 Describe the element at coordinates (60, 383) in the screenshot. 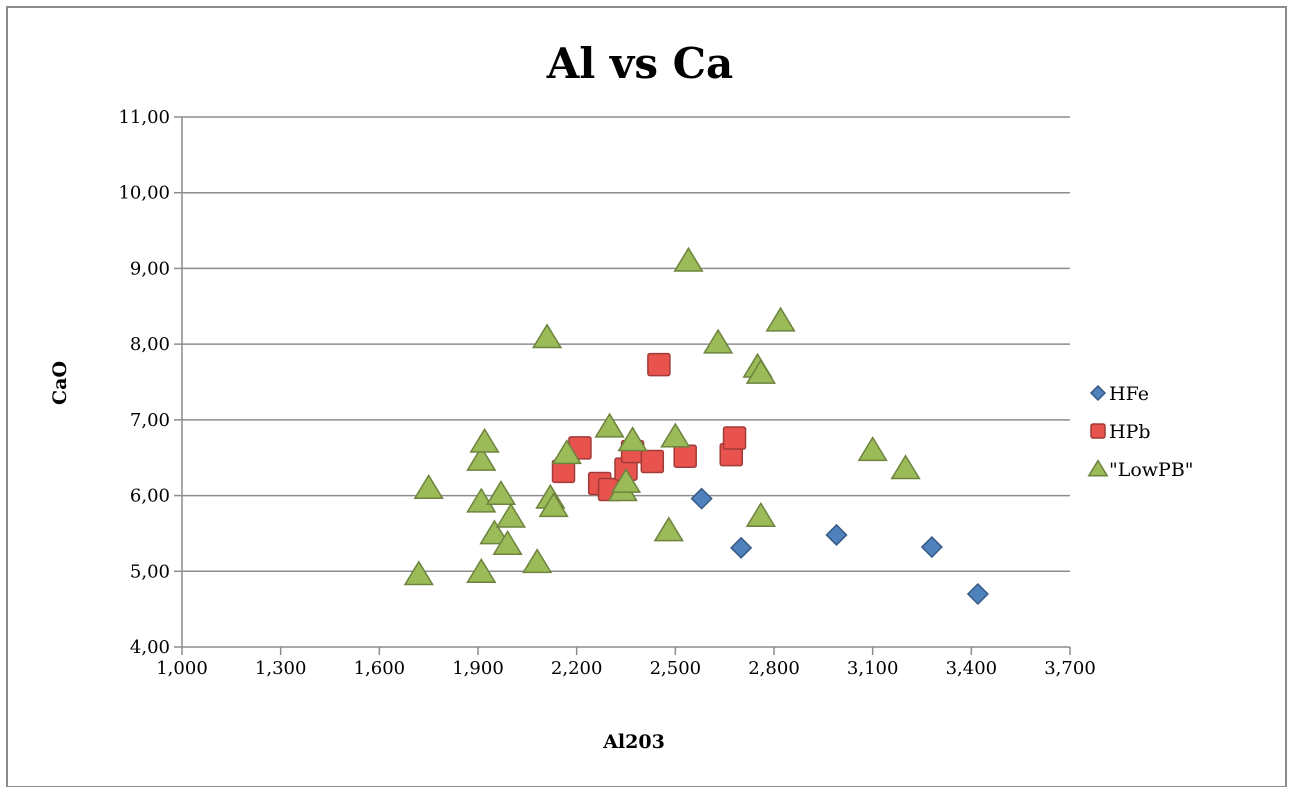

I see `y-axis-title: CaO` at that location.